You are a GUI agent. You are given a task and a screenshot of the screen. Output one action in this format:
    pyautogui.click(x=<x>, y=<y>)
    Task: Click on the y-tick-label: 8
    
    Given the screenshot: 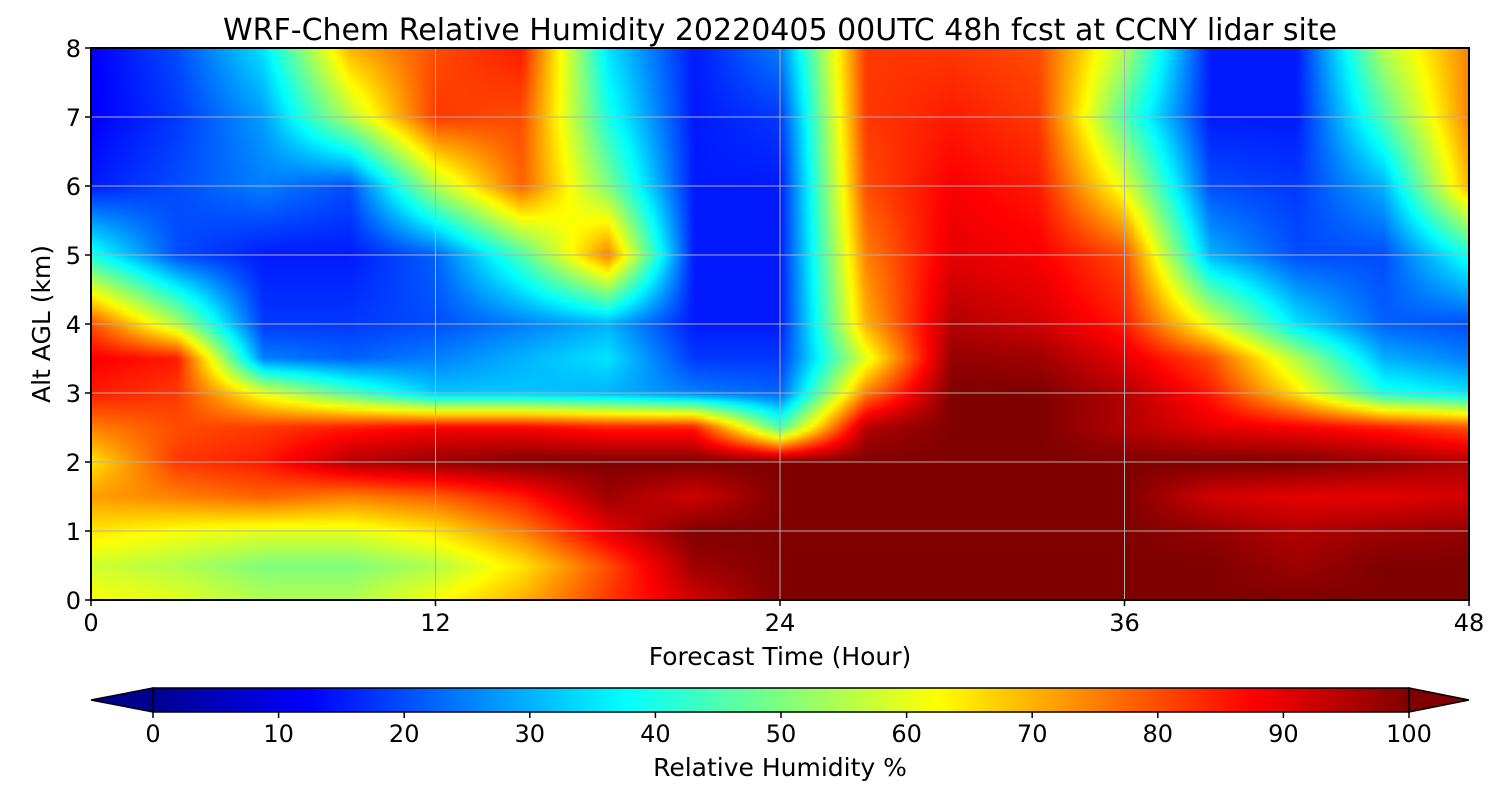 What is the action you would take?
    pyautogui.click(x=73, y=49)
    